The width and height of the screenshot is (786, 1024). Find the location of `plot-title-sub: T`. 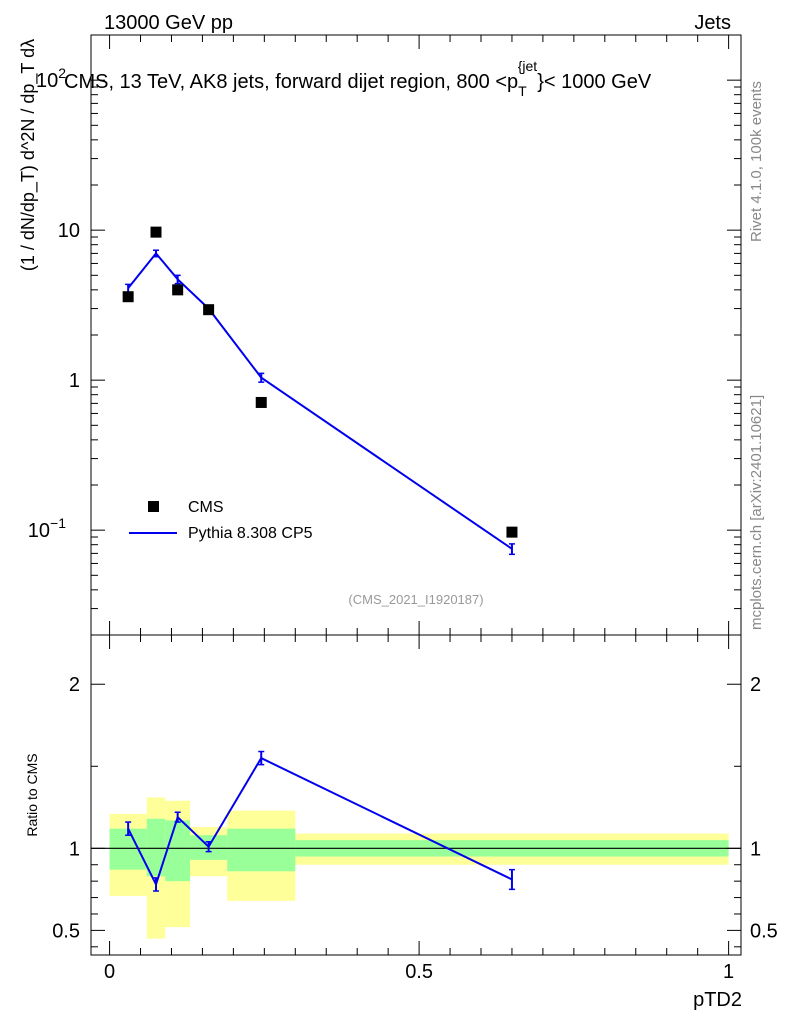

plot-title-sub: T is located at coordinates (522, 91).